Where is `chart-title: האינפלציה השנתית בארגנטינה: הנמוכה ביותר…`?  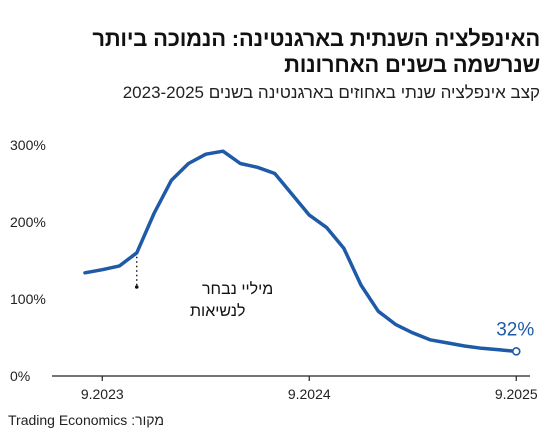 chart-title: האינפלציה השנתית בארגנטינה: הנמוכה ביותר… is located at coordinates (316, 51).